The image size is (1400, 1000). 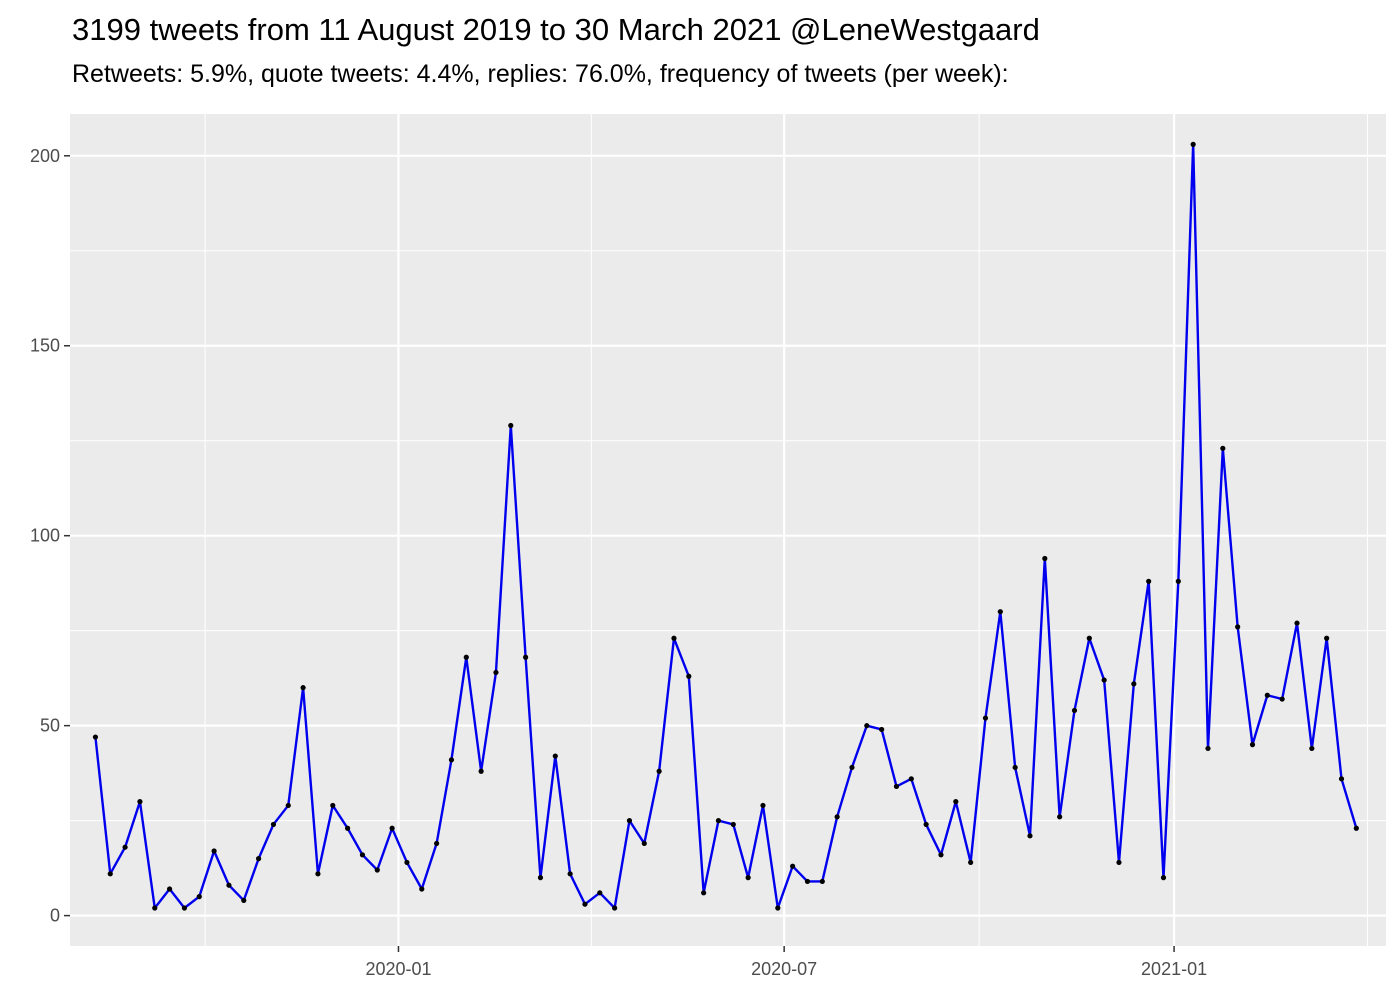 What do you see at coordinates (50, 726) in the screenshot?
I see `y-tick-label: 50` at bounding box center [50, 726].